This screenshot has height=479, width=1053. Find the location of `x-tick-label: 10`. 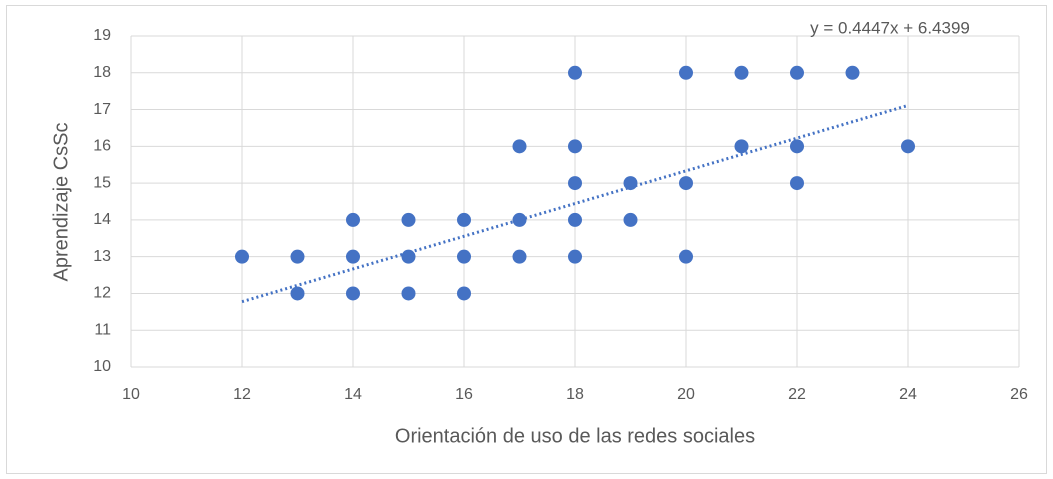

x-tick-label: 10 is located at coordinates (131, 394).